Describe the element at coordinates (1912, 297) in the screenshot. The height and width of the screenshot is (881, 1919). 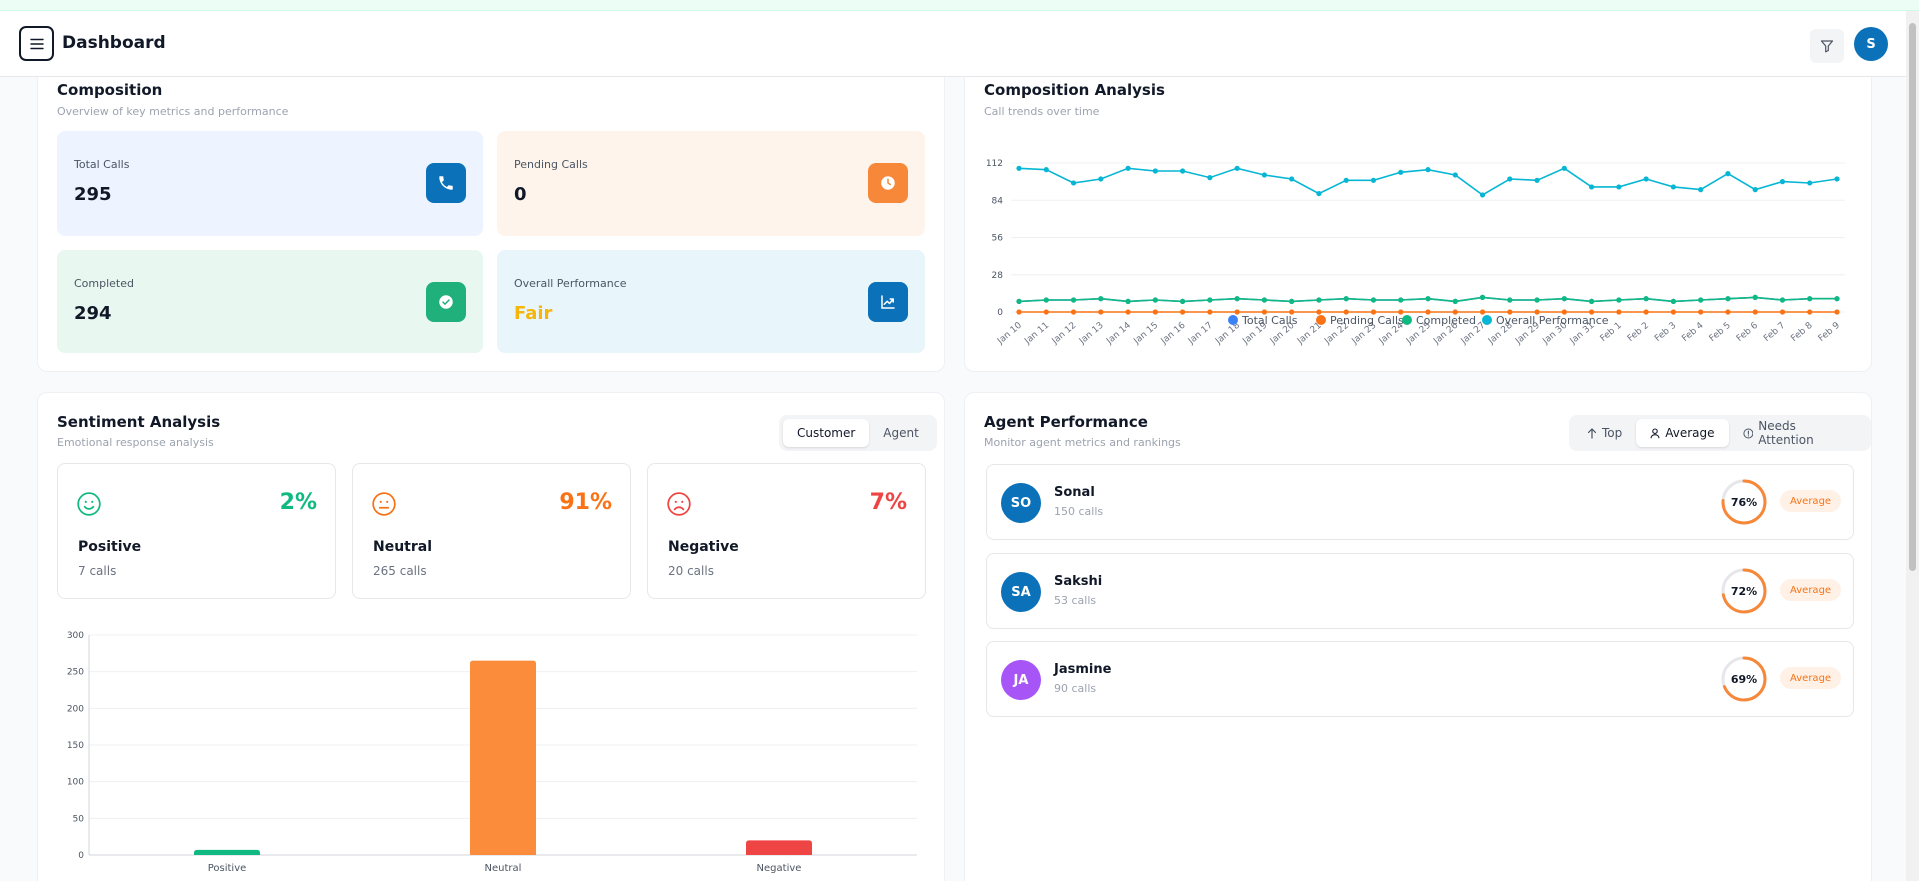
I see `scrollbar-thumb` at that location.